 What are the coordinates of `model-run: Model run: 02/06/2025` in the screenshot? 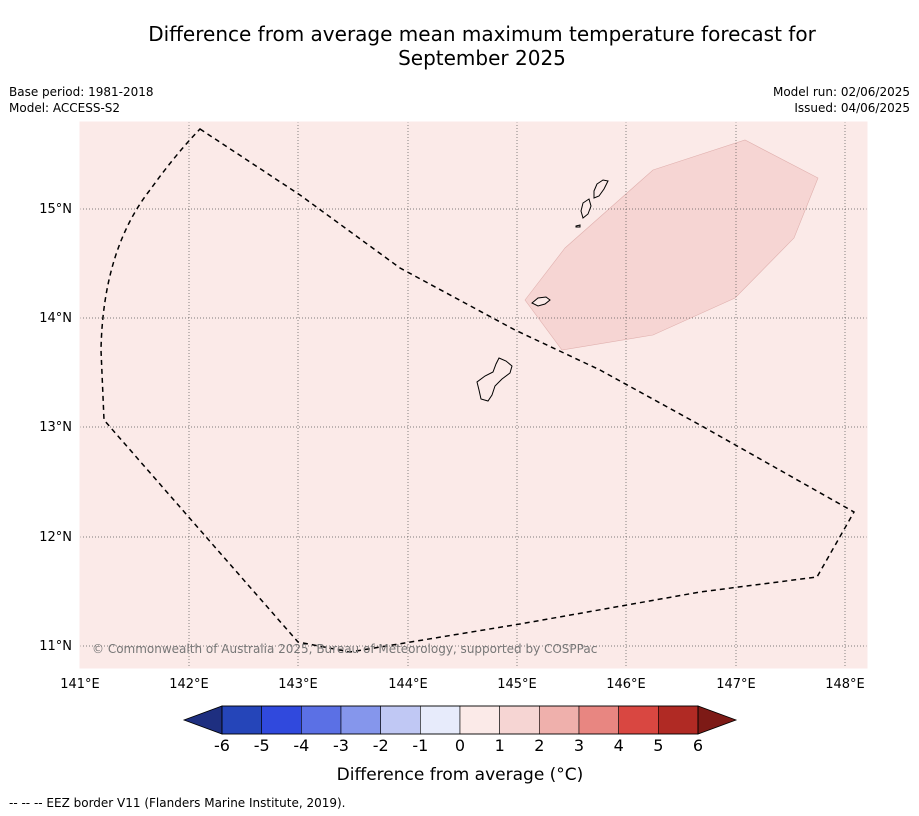 It's located at (841, 92).